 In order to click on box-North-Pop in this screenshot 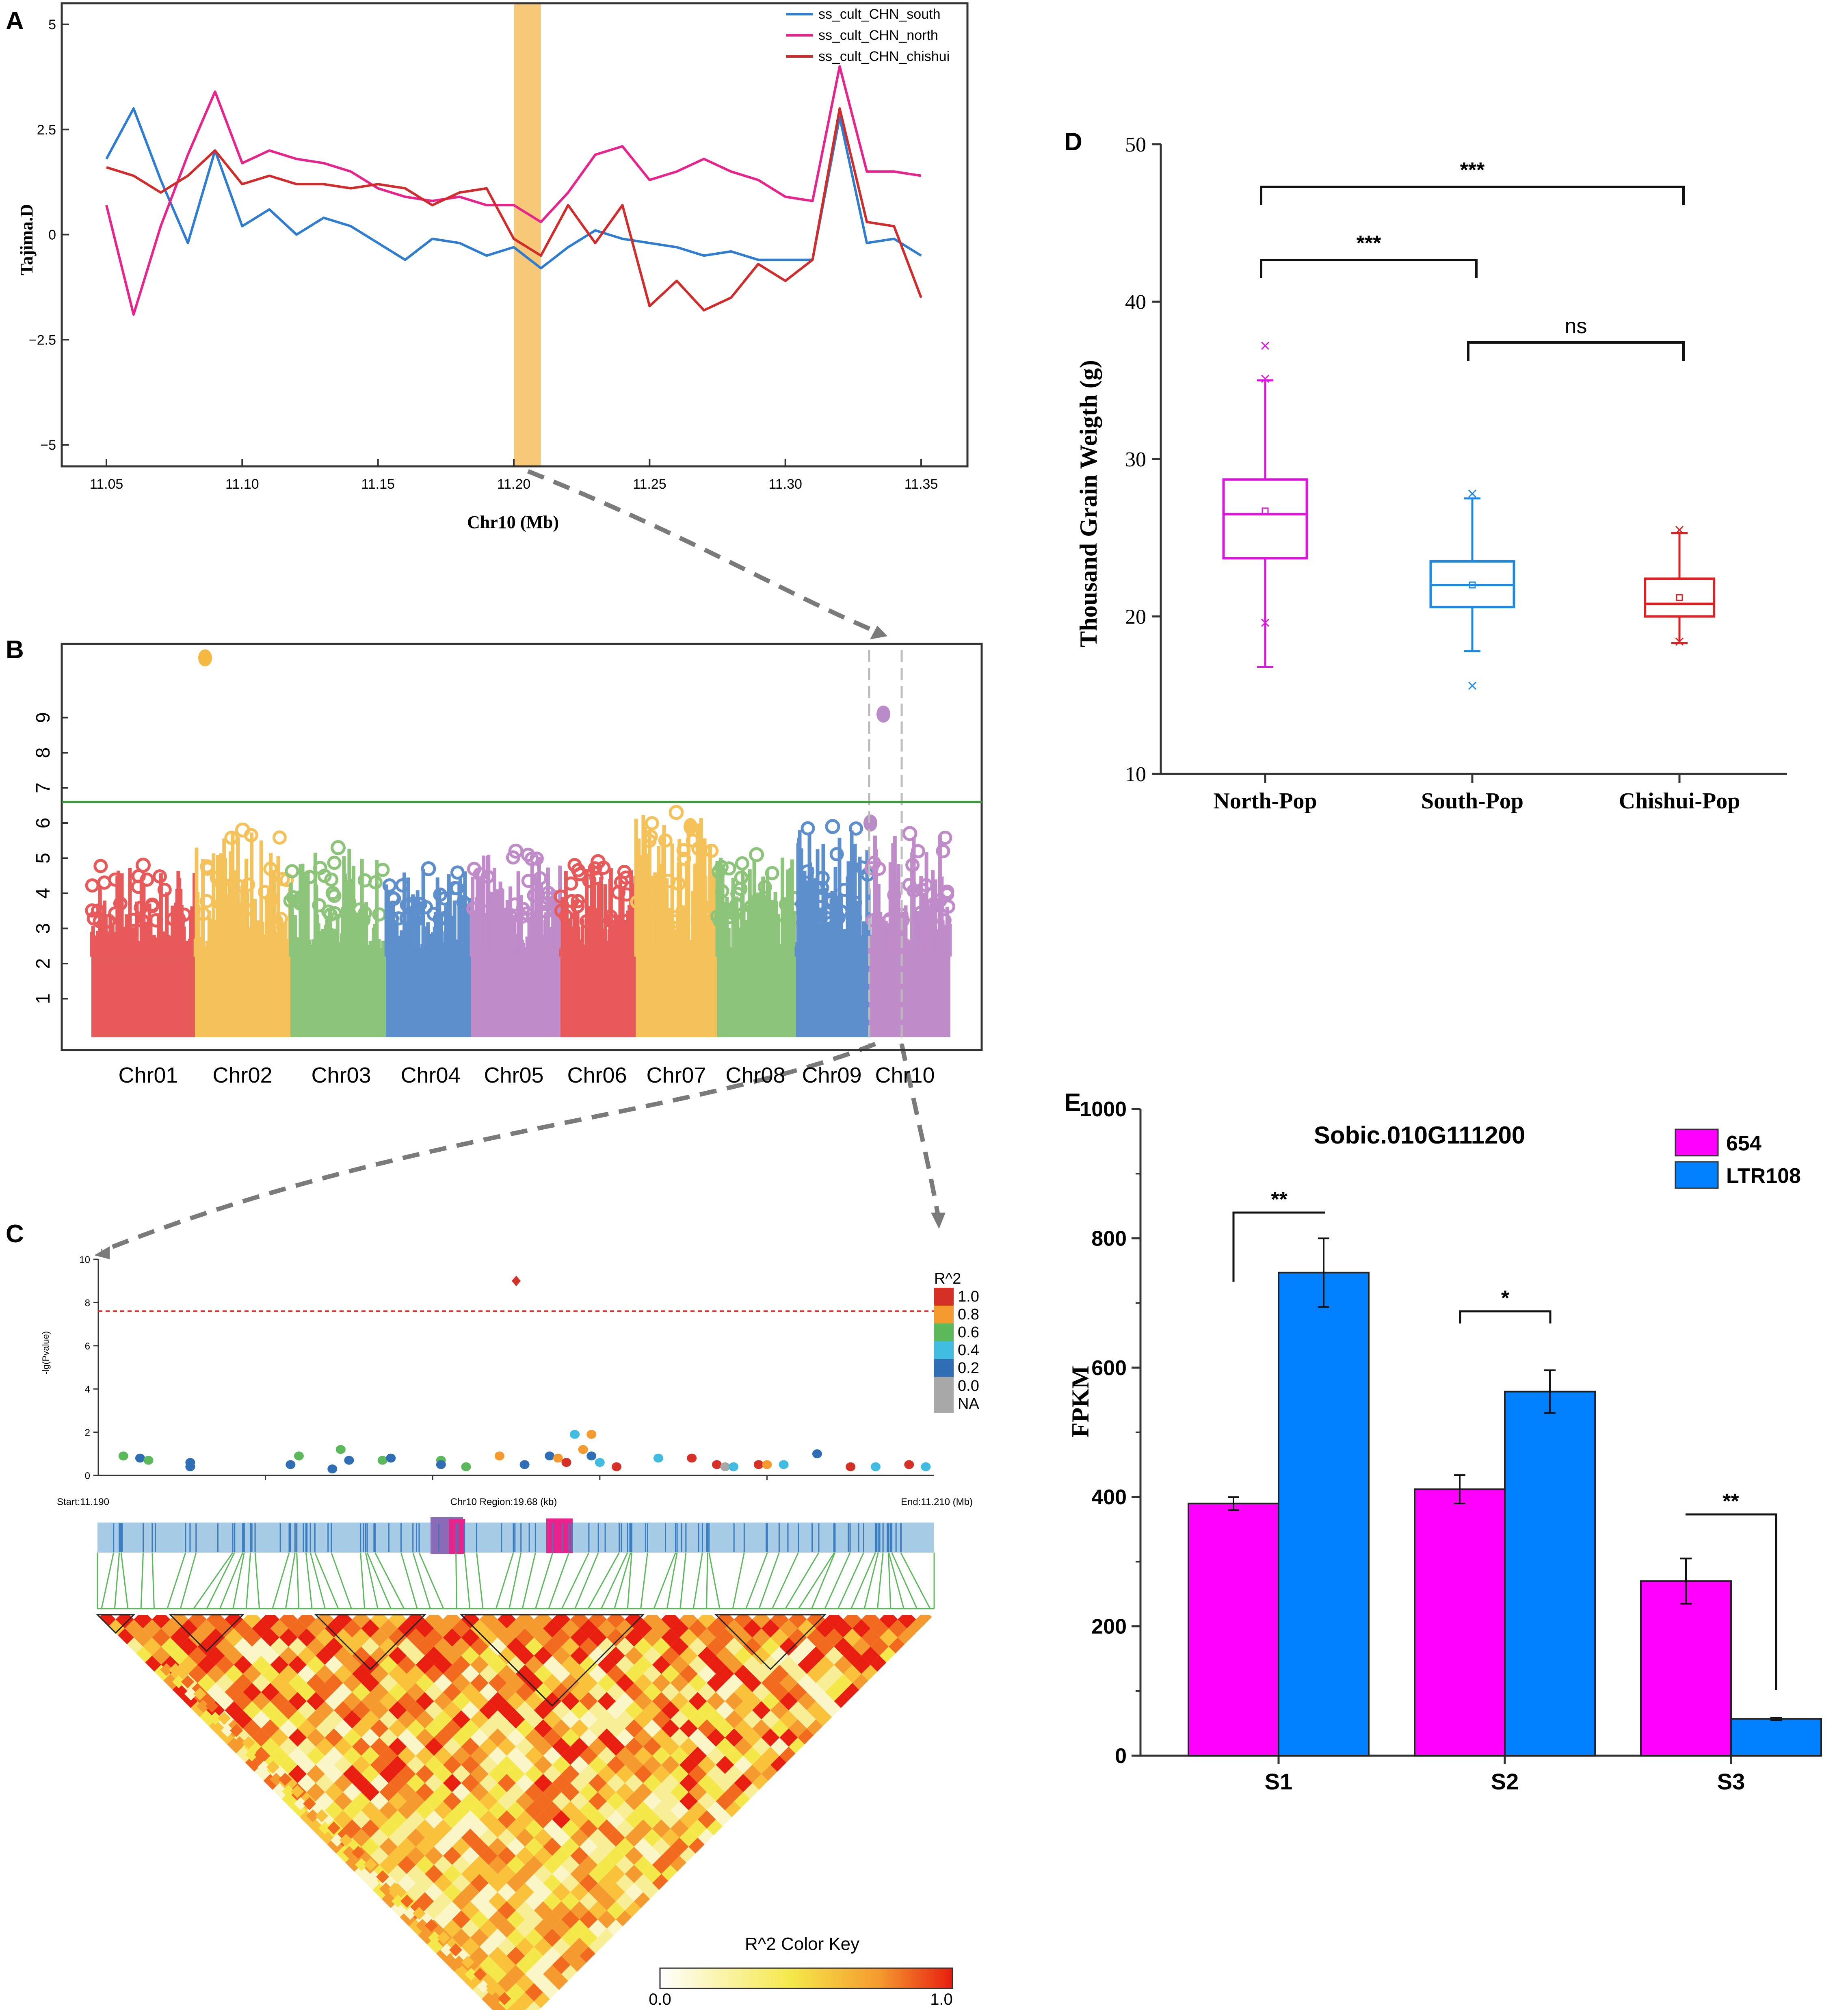, I will do `click(1265, 519)`.